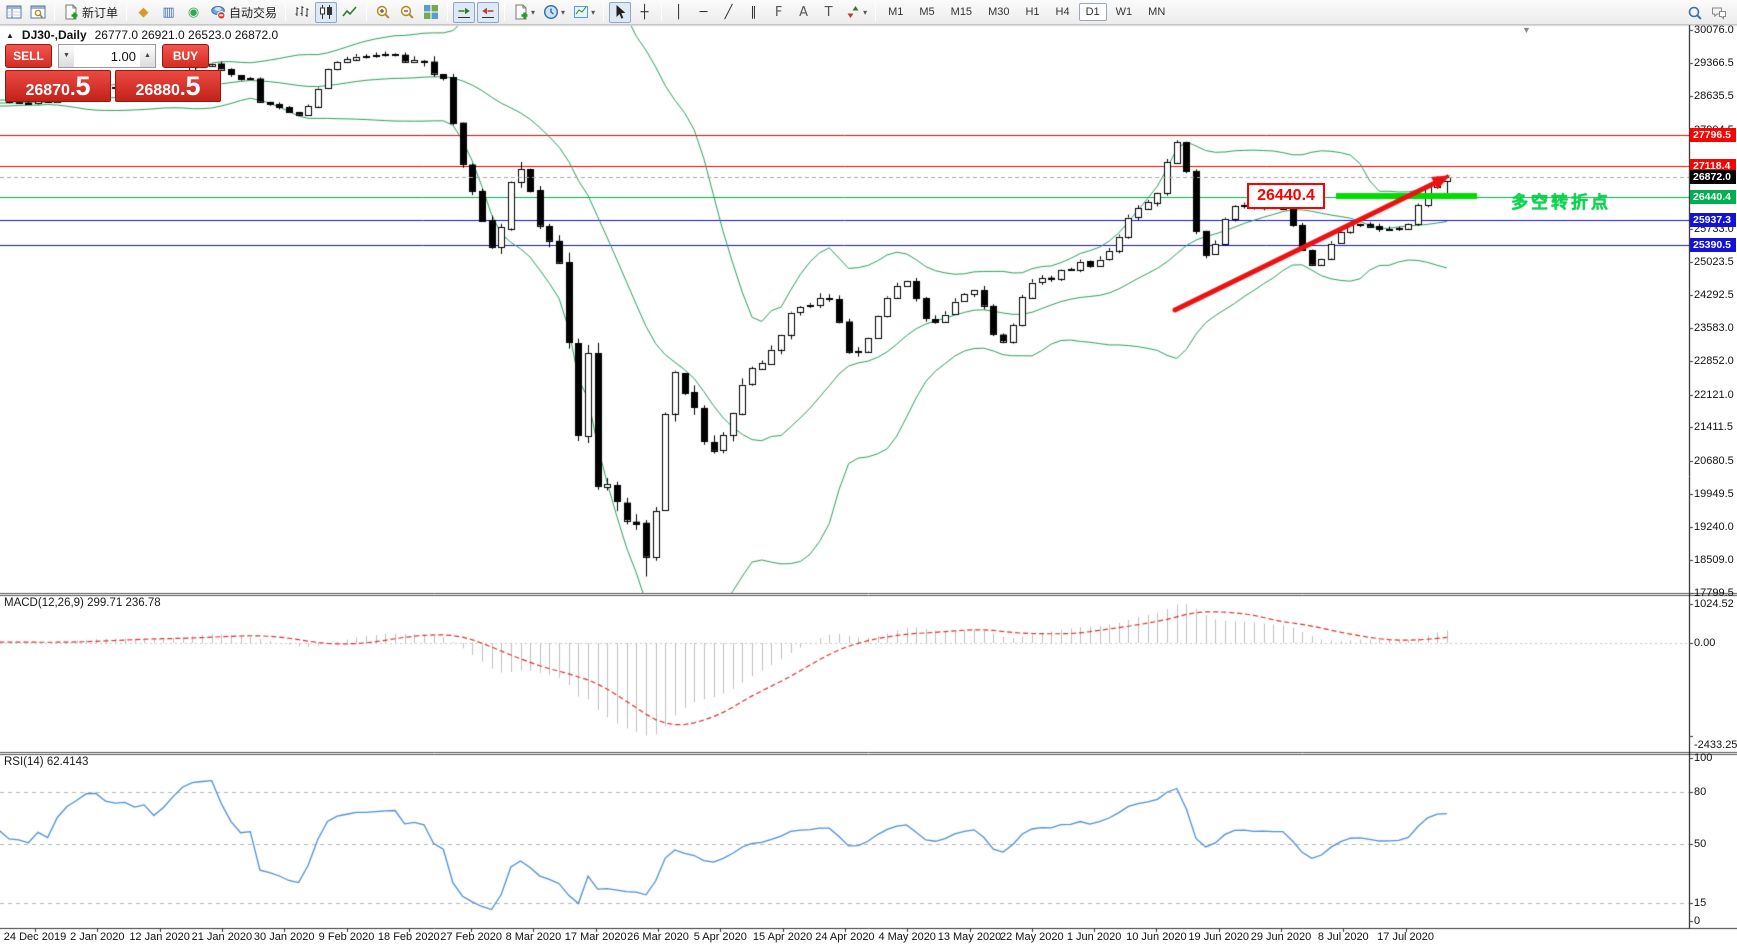 The height and width of the screenshot is (946, 1737). What do you see at coordinates (782, 937) in the screenshot?
I see `date-label: 15 Apr 2020` at bounding box center [782, 937].